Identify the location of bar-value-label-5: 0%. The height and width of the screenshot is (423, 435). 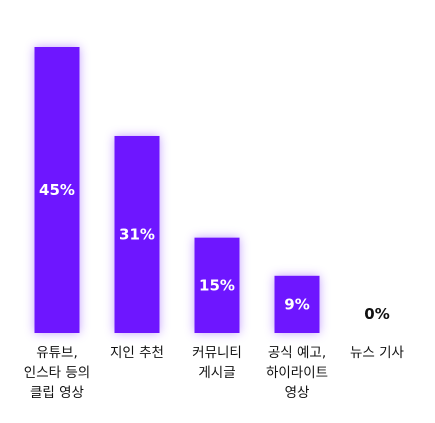
(376, 314).